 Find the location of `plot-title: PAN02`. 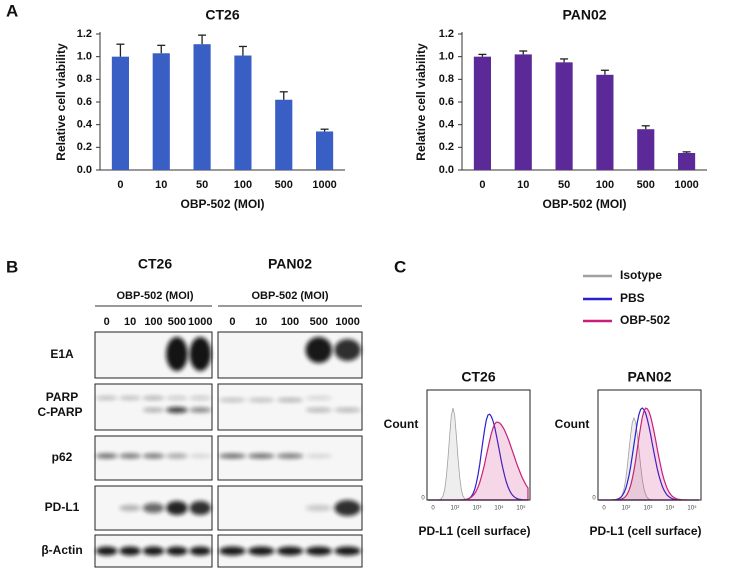

plot-title: PAN02 is located at coordinates (649, 377).